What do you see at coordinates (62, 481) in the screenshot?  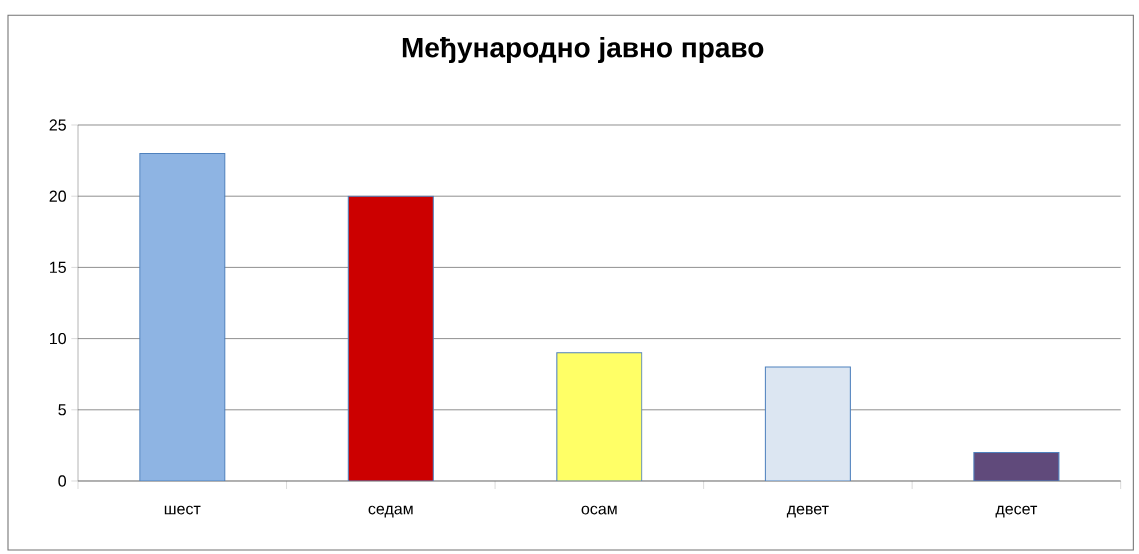 I see `y-tick-label: 0` at bounding box center [62, 481].